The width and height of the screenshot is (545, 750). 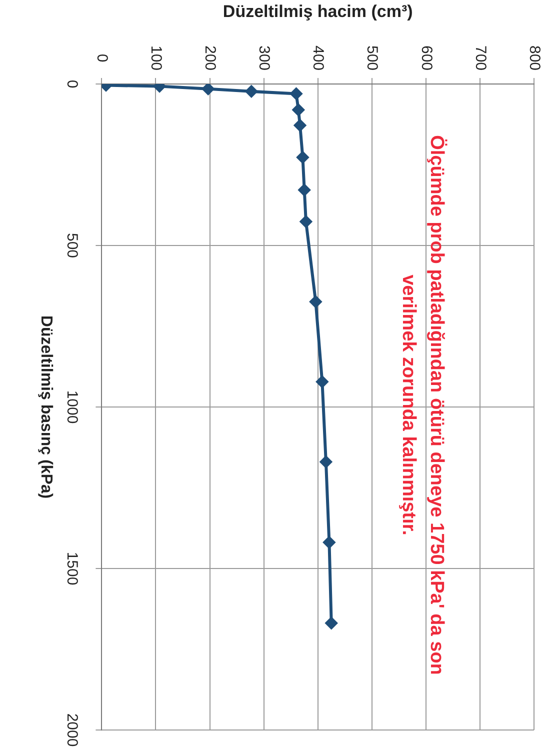 What do you see at coordinates (102, 58) in the screenshot?
I see `x-tick-label: 0` at bounding box center [102, 58].